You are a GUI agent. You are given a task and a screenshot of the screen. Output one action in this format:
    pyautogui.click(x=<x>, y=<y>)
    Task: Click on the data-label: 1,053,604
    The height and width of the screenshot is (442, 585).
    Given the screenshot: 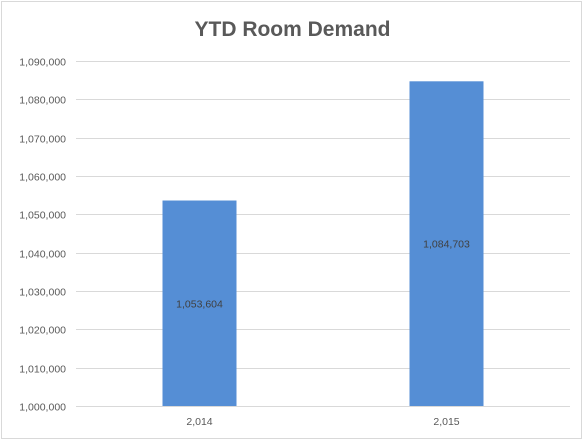 What is the action you would take?
    pyautogui.click(x=199, y=304)
    